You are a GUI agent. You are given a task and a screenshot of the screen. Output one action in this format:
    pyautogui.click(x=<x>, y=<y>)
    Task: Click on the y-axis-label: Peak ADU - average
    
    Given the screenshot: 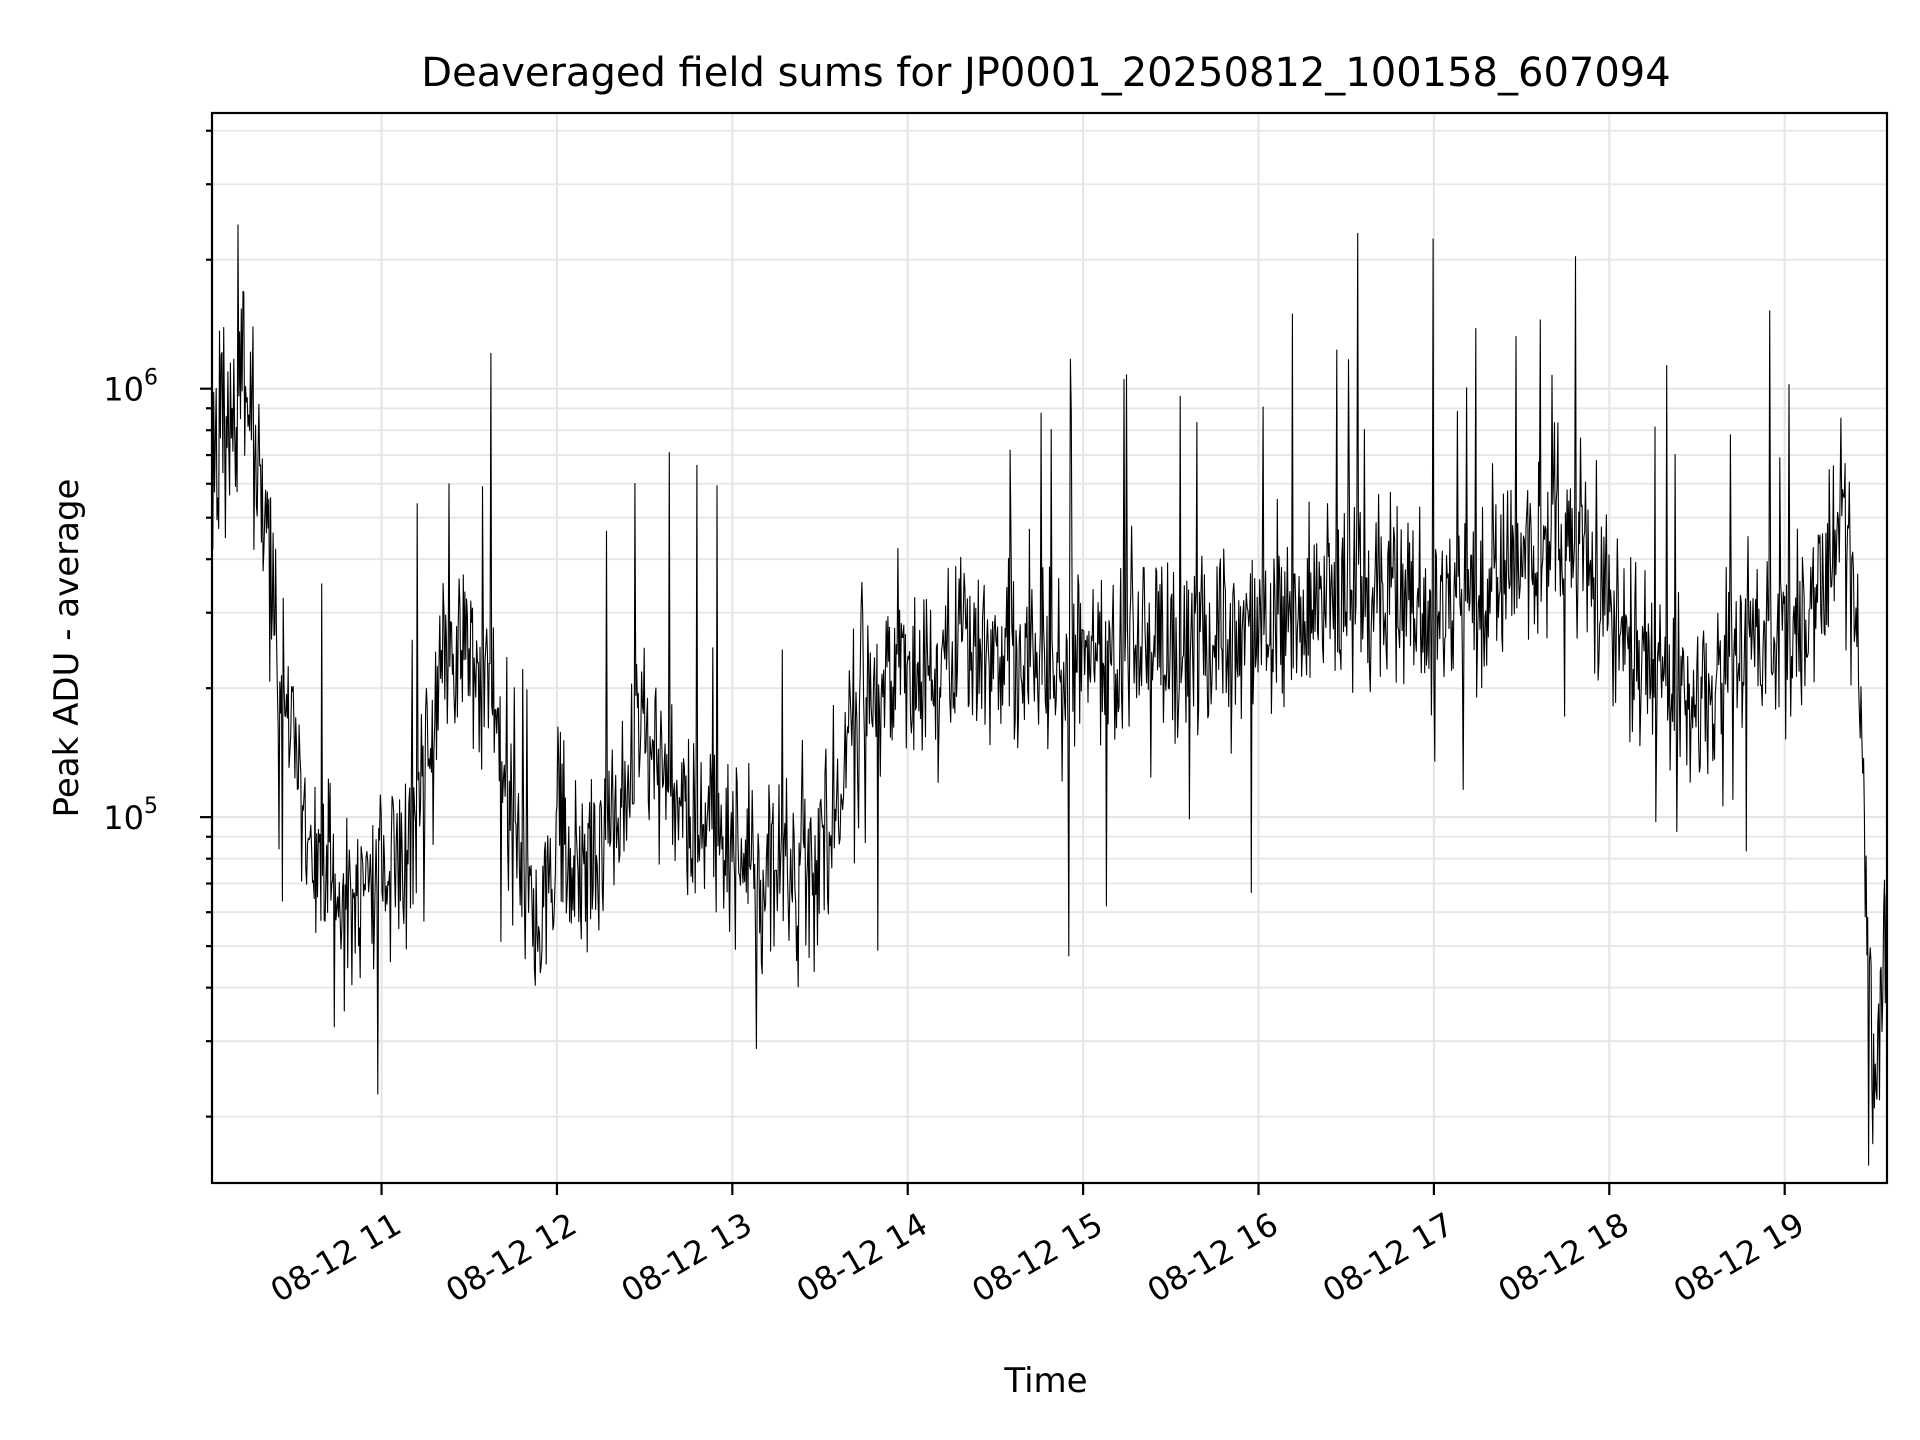 What is the action you would take?
    pyautogui.click(x=67, y=648)
    